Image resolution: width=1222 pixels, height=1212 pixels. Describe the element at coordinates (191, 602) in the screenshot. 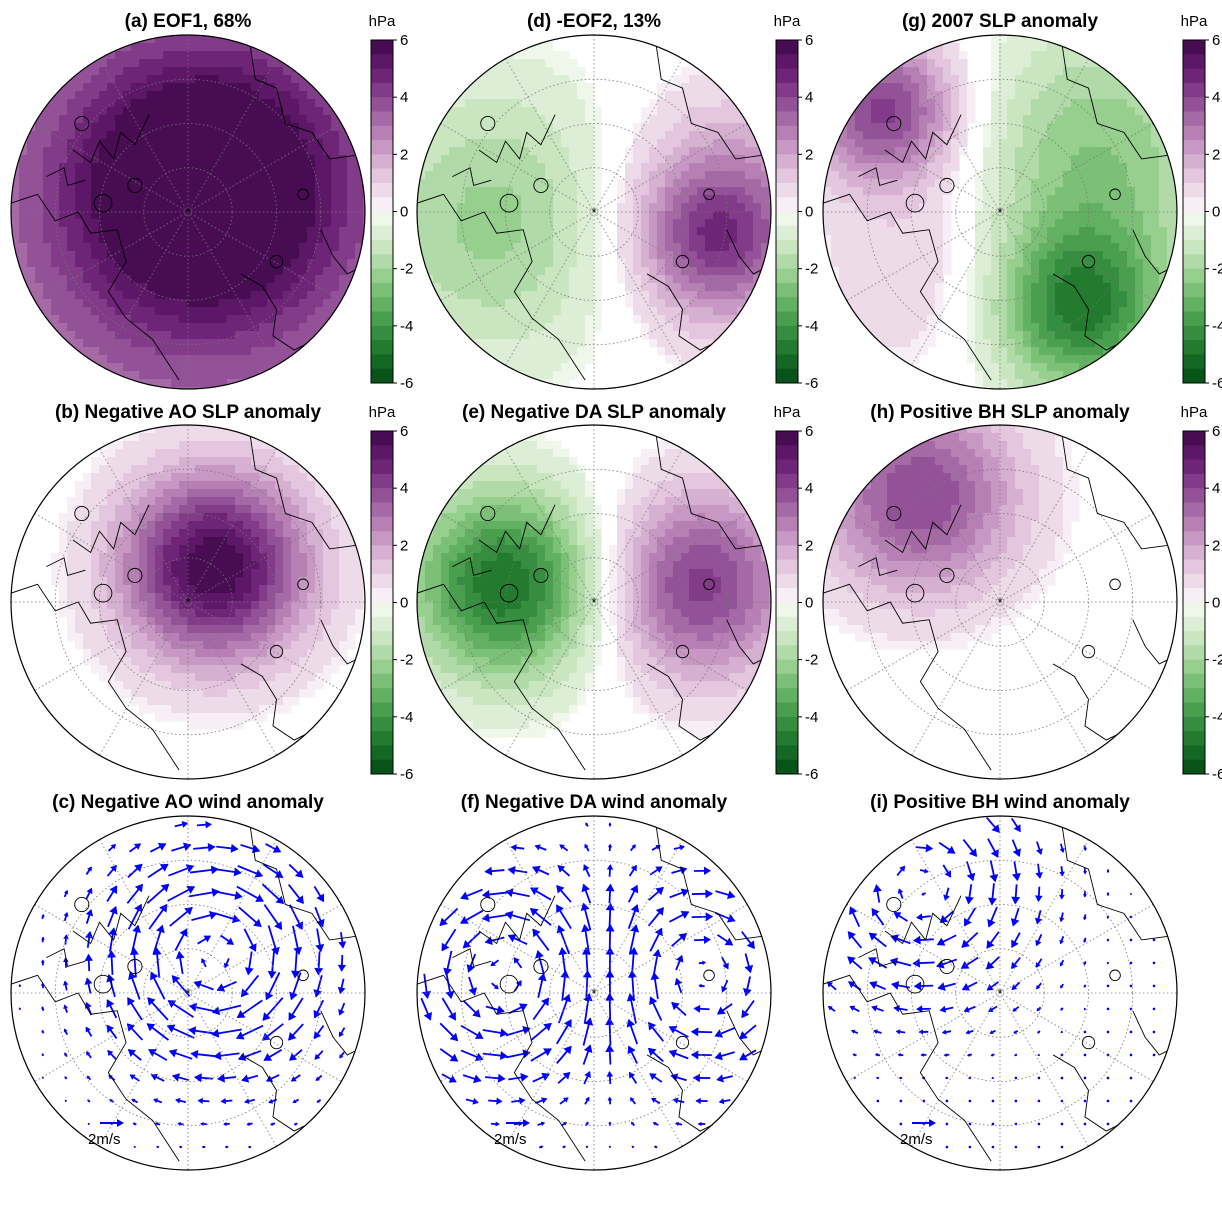

I see `map-b` at that location.